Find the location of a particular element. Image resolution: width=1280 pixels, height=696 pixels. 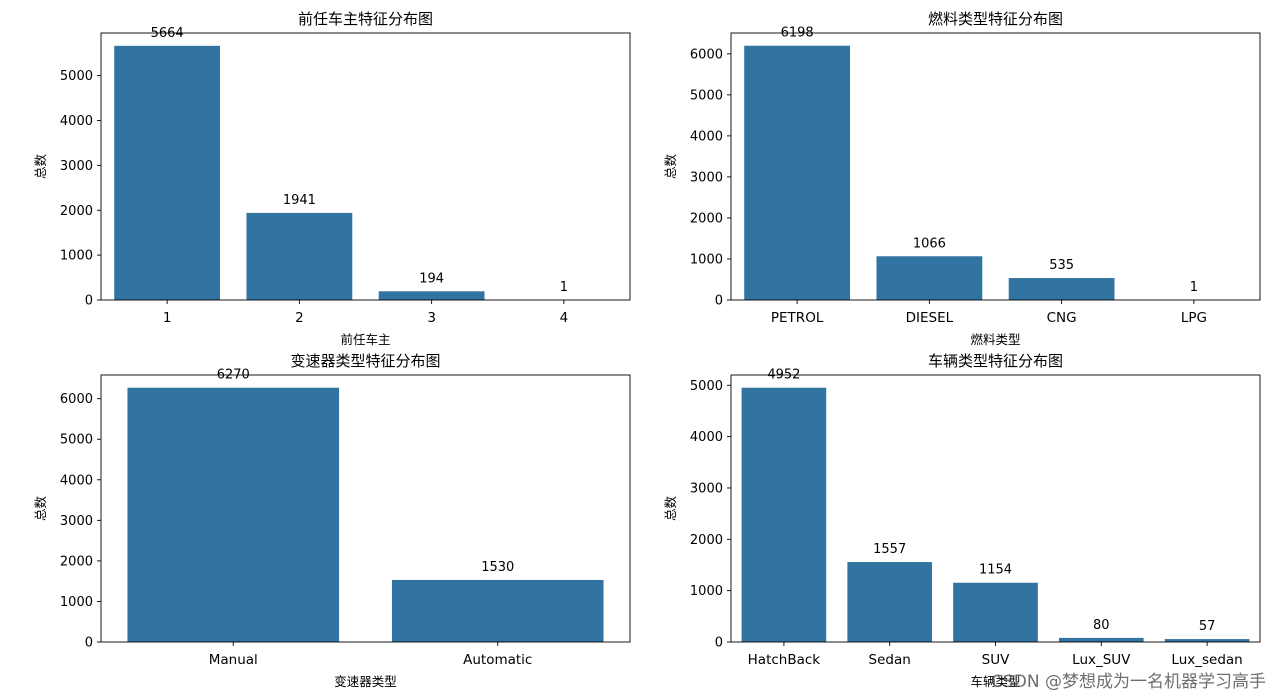

data-label-Lux_SUV: 80 is located at coordinates (1101, 625).